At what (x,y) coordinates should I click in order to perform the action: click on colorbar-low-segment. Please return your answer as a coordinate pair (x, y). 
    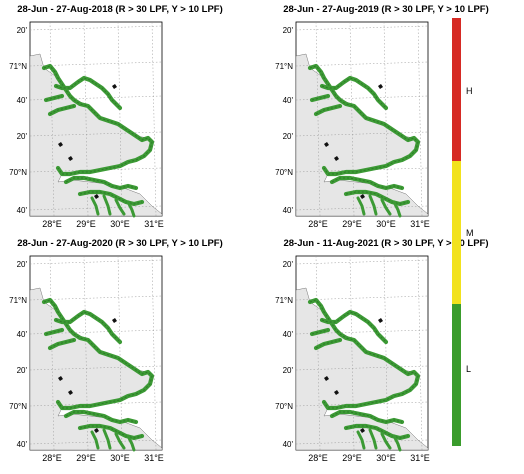
    Looking at the image, I should click on (456, 375).